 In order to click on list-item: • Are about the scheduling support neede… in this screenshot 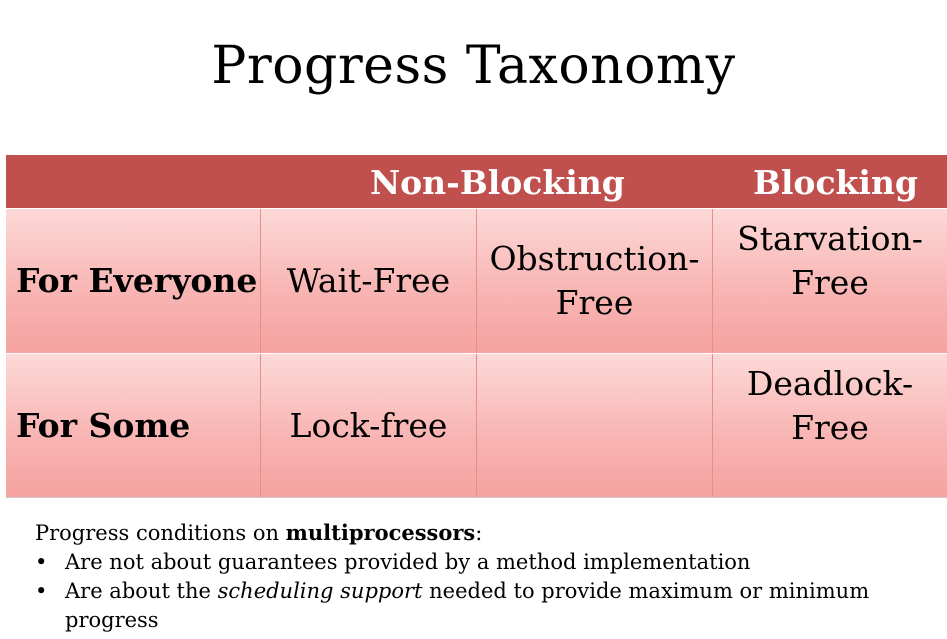, I will do `click(452, 605)`.